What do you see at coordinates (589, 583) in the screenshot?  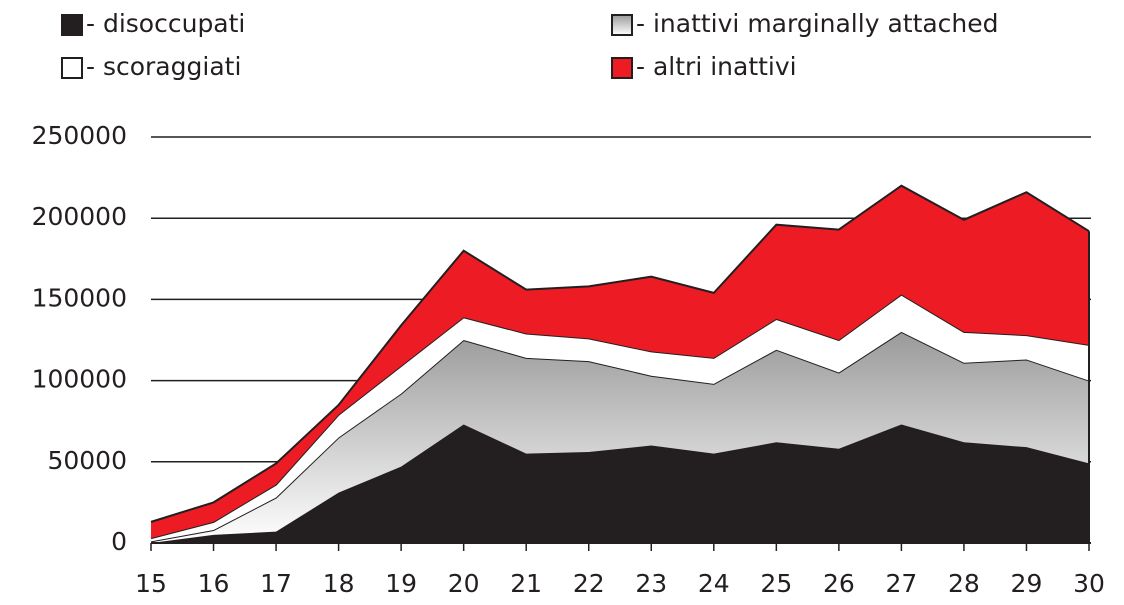 I see `x-tick-label: 22` at bounding box center [589, 583].